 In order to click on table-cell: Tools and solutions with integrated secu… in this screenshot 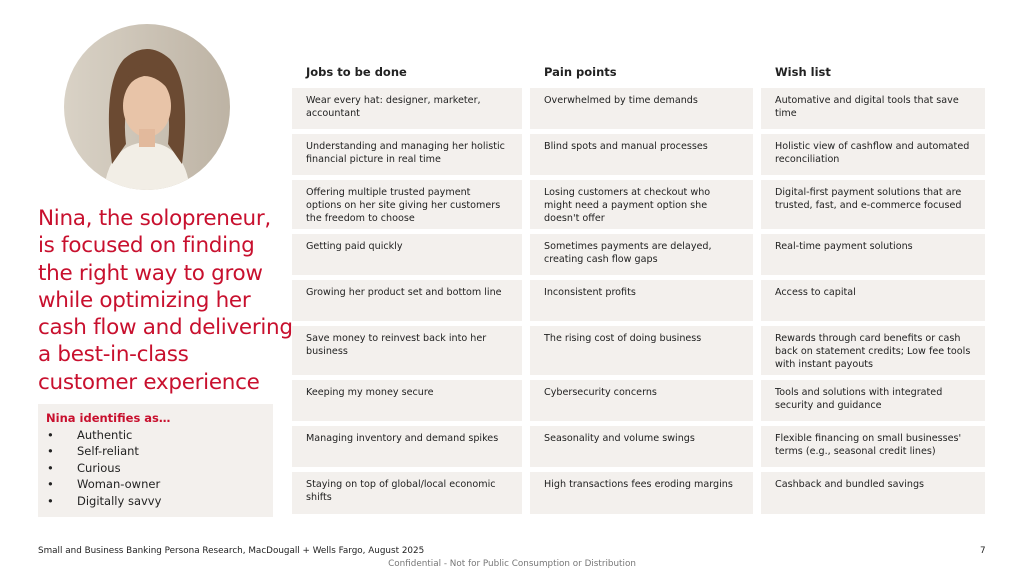, I will do `click(873, 400)`.